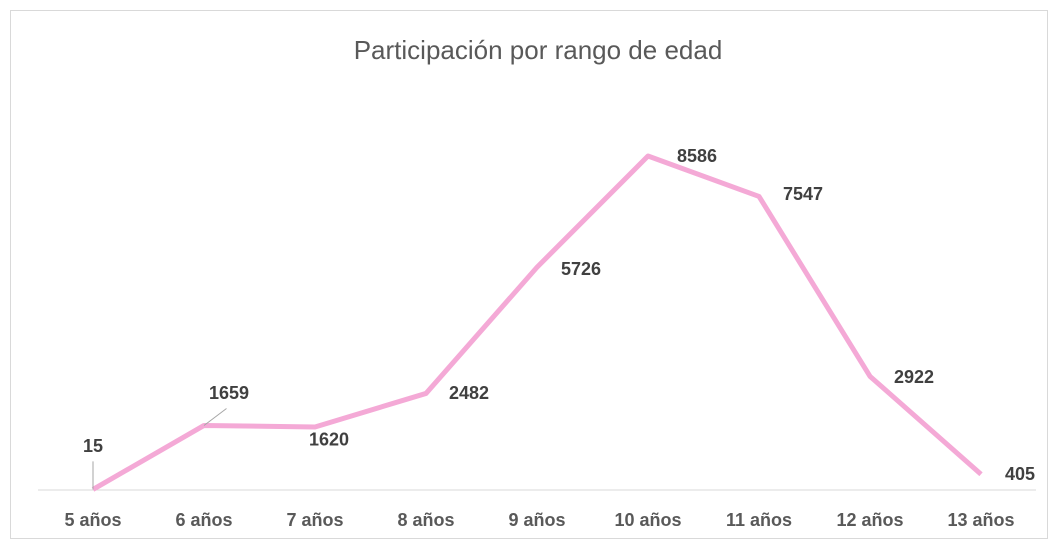 This screenshot has width=1050, height=541. I want to click on x-tick-label: 7 años, so click(314, 520).